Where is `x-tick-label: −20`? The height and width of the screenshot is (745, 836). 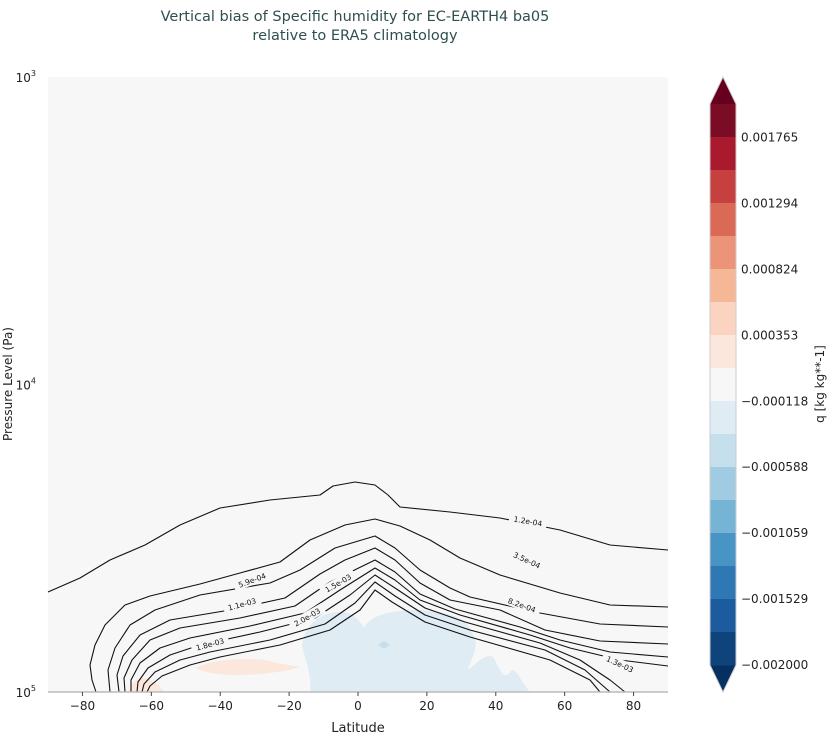 x-tick-label: −20 is located at coordinates (288, 706).